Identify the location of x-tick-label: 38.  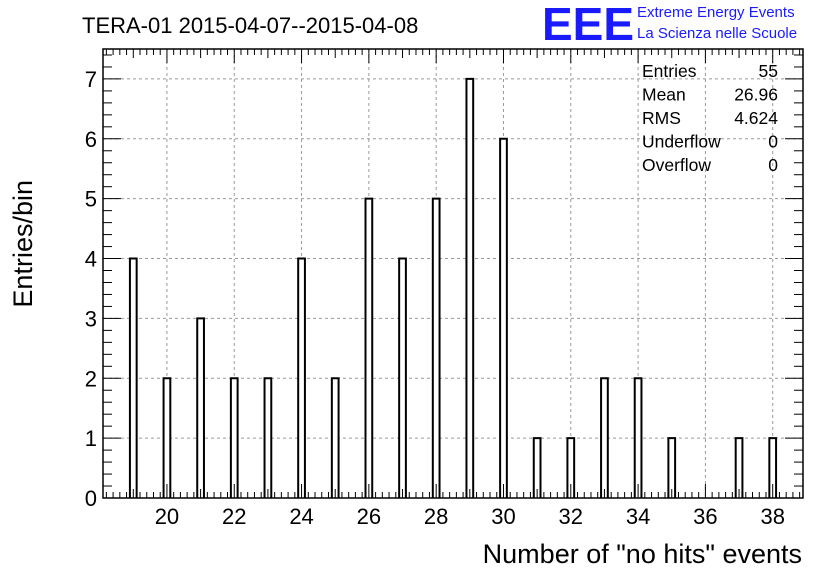
(772, 516).